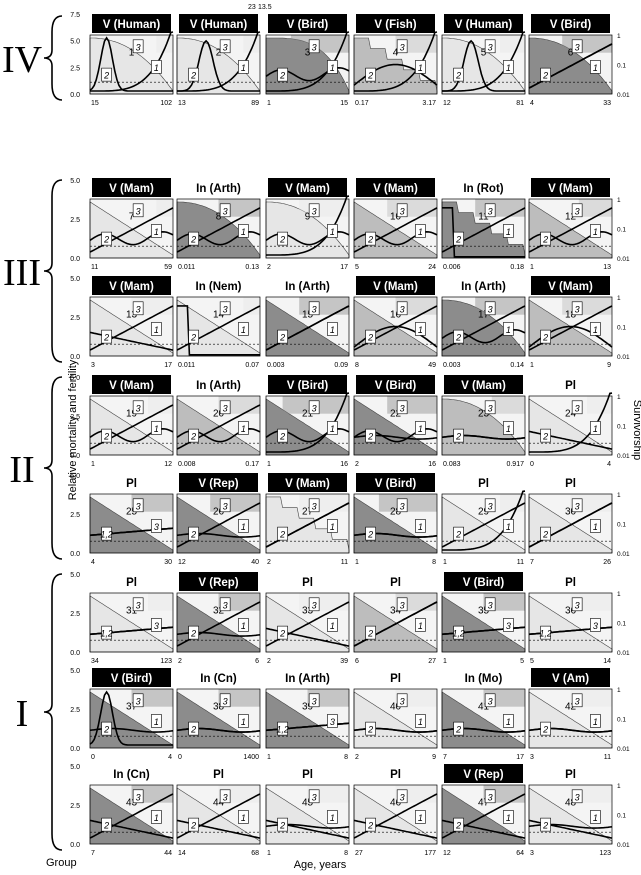  Describe the element at coordinates (132, 512) in the screenshot. I see `panel-number: 25` at that location.